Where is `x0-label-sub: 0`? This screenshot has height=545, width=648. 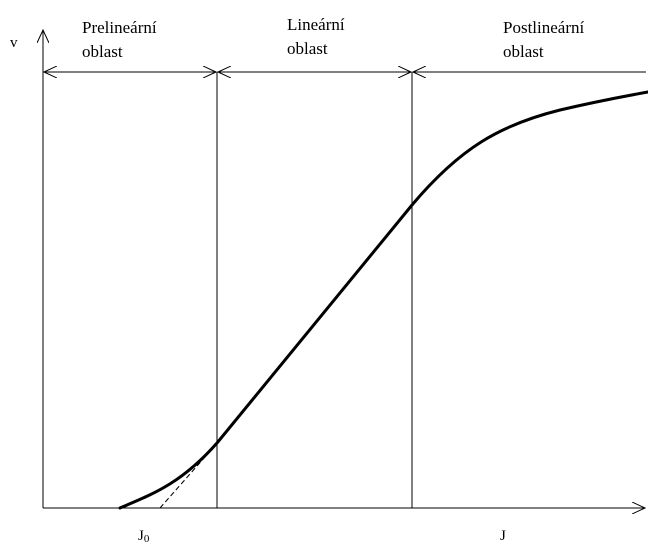 x0-label-sub: 0 is located at coordinates (147, 539).